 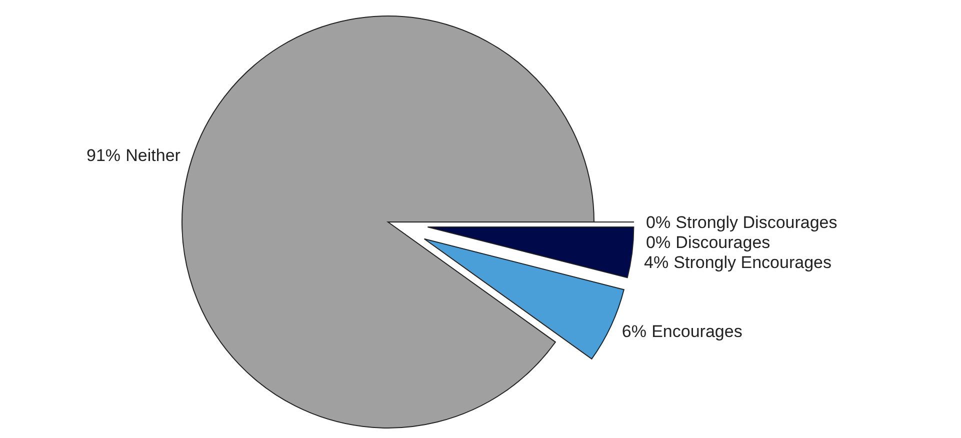 I want to click on data-label: 6%, so click(x=634, y=331).